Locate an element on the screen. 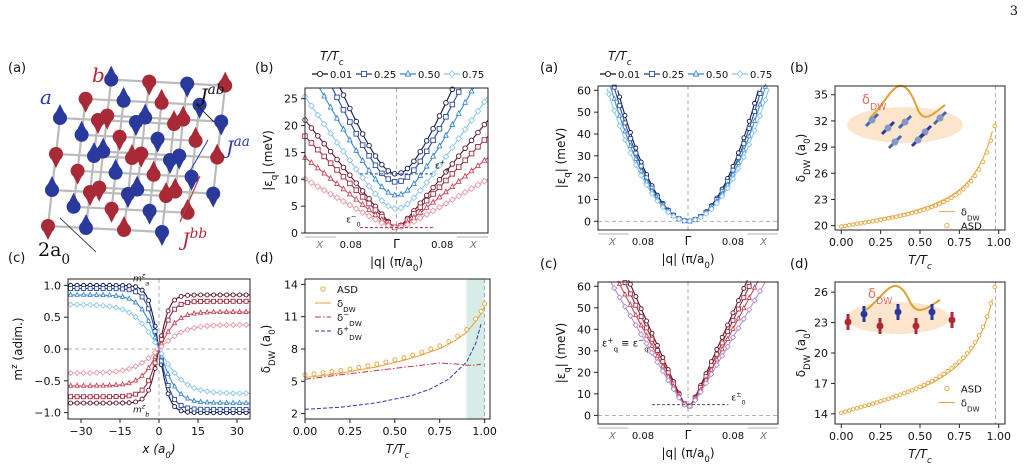 The height and width of the screenshot is (470, 1026). label-part: 0.50 is located at coordinates (395, 431).